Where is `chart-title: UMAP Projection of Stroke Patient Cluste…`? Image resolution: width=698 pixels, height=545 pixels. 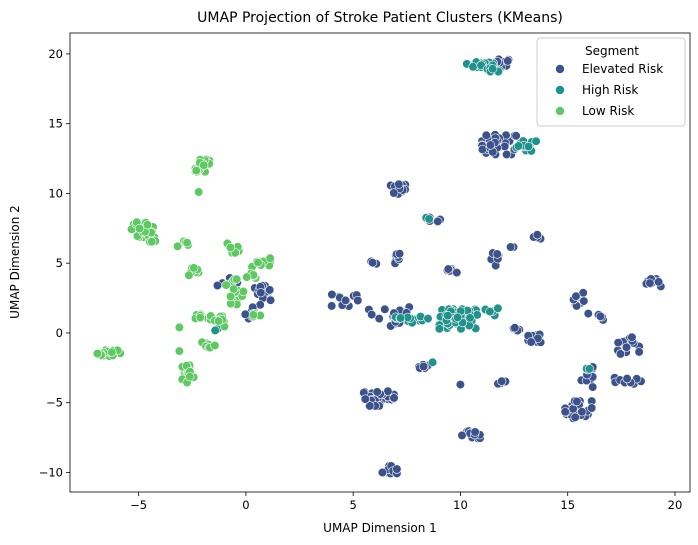
chart-title: UMAP Projection of Stroke Patient Cluste… is located at coordinates (380, 18).